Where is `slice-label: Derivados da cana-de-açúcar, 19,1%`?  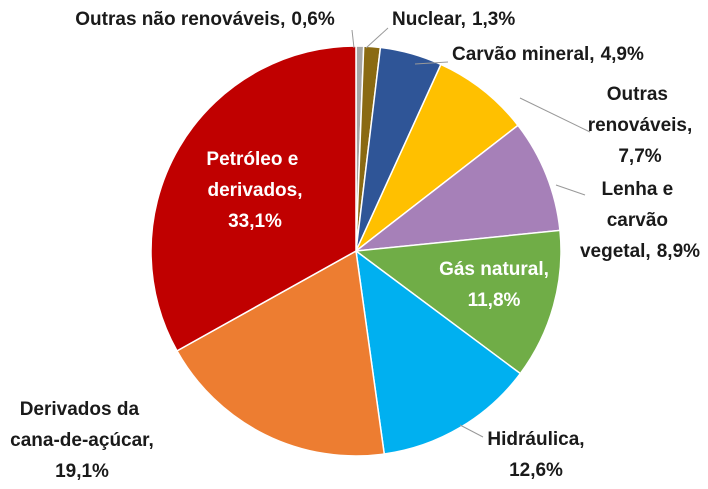
slice-label: Derivados da cana-de-açúcar, 19,1% is located at coordinates (82, 440).